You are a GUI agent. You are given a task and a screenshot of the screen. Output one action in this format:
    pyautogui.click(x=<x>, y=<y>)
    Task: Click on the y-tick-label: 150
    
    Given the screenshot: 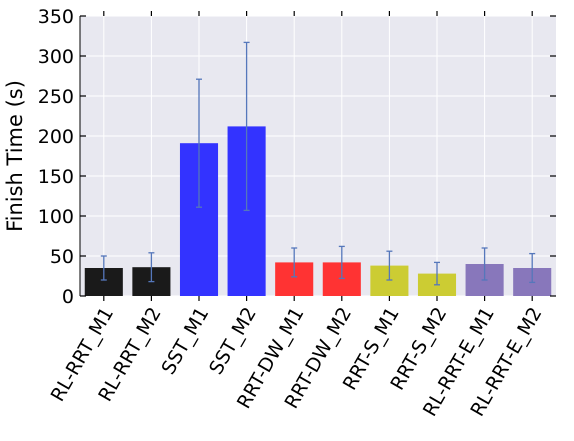 What is the action you would take?
    pyautogui.click(x=56, y=177)
    